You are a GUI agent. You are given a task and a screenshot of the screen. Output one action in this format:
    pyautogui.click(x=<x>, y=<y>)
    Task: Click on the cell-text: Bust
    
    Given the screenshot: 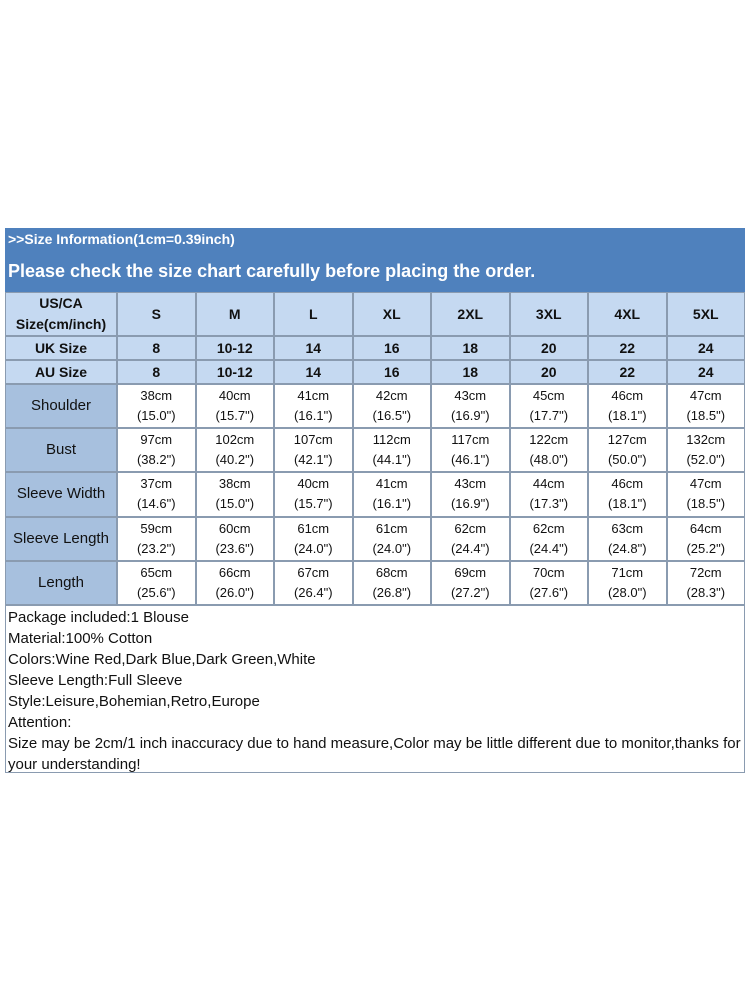 What is the action you would take?
    pyautogui.click(x=60, y=450)
    